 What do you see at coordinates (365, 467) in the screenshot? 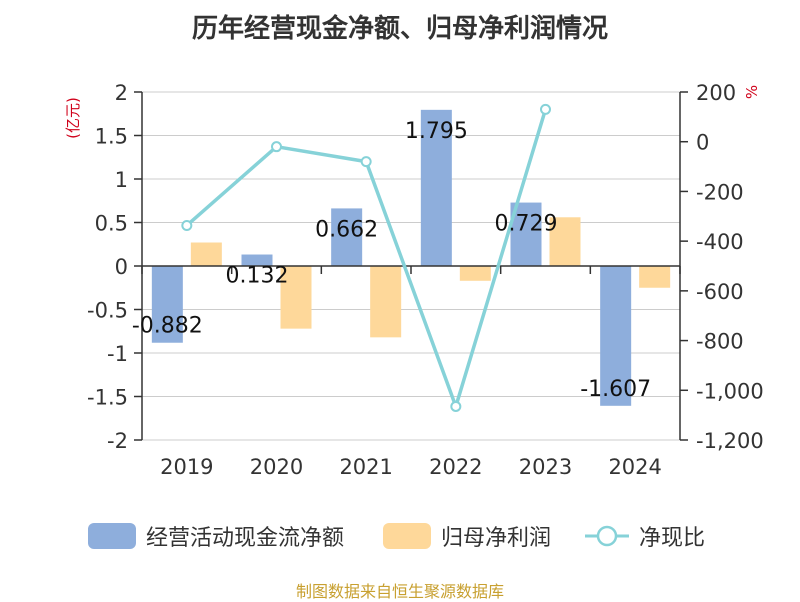
I see `x-tick-label: 2021` at bounding box center [365, 467].